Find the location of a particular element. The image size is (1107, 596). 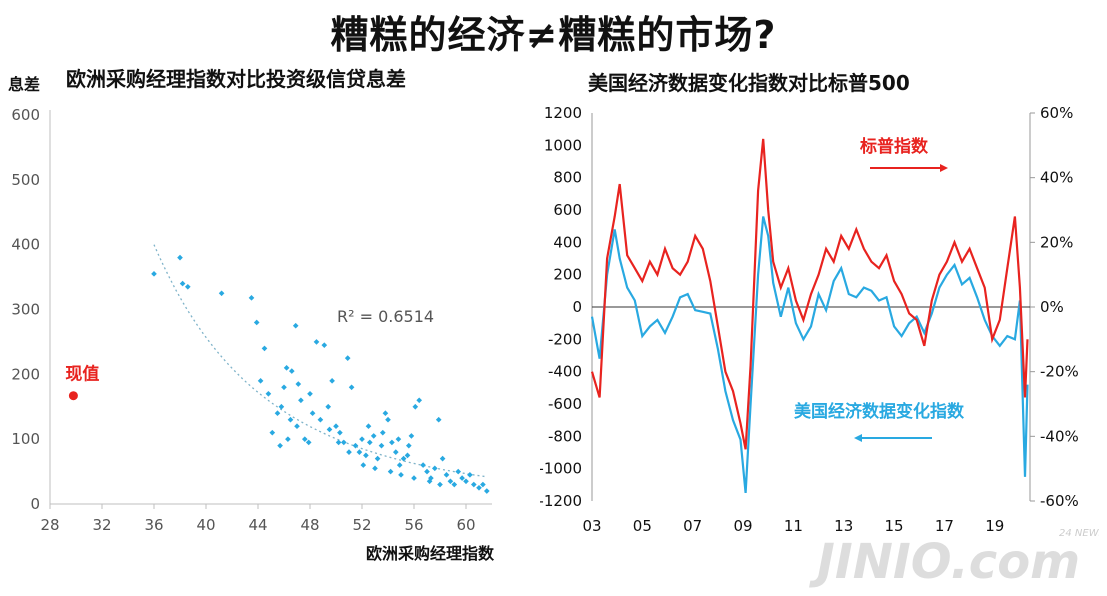

left-y-tick-label: 600 is located at coordinates (567, 210).